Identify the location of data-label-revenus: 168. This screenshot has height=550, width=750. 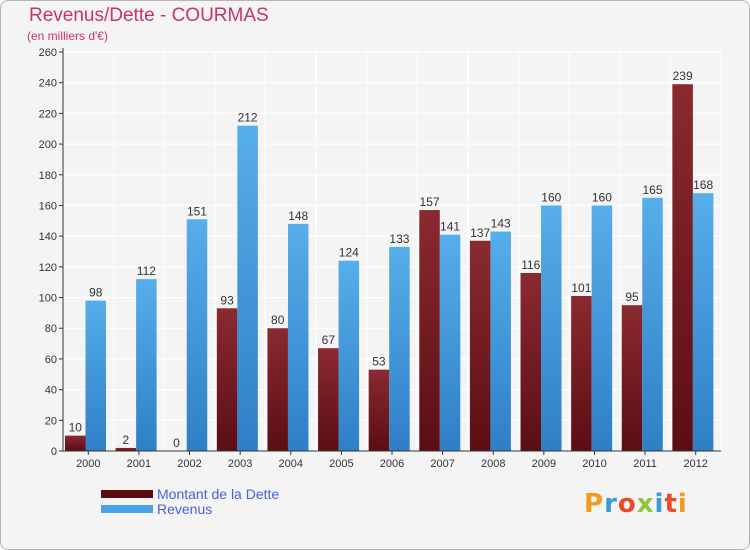
(703, 185).